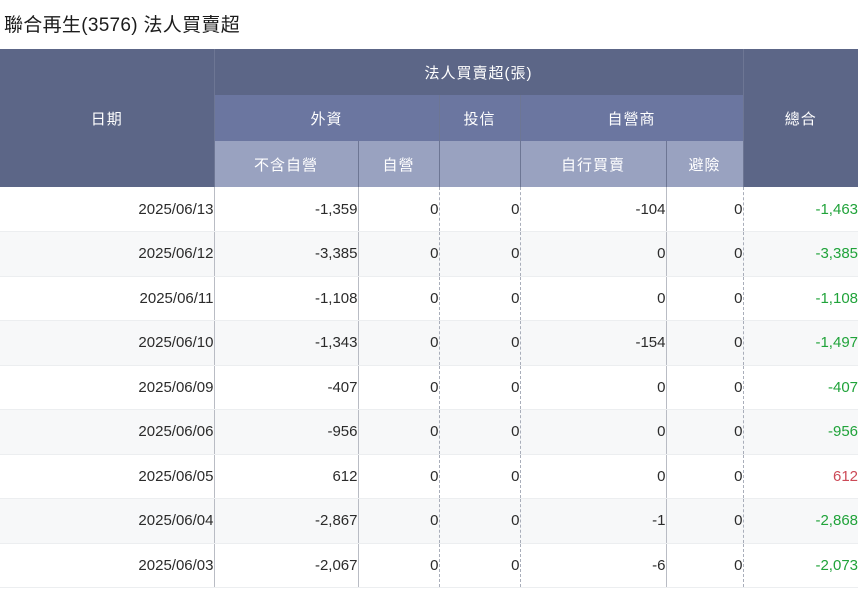 Image resolution: width=858 pixels, height=595 pixels. What do you see at coordinates (800, 432) in the screenshot?
I see `cell-total: -956` at bounding box center [800, 432].